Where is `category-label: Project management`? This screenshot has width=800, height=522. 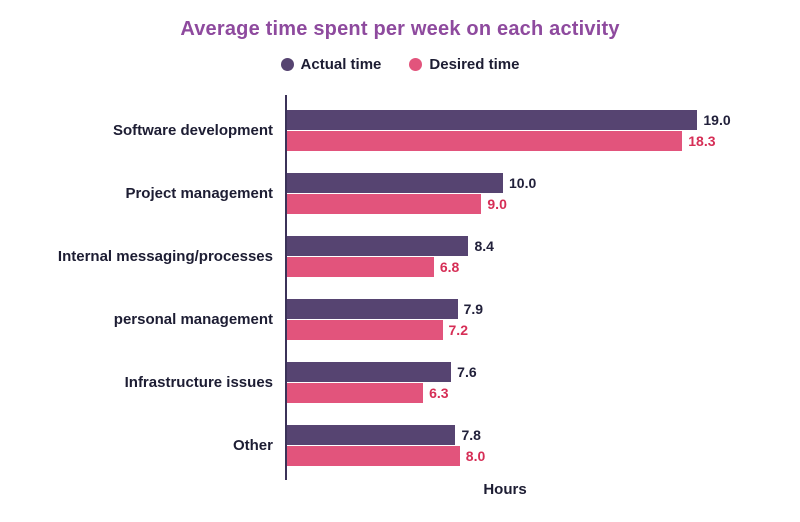
category-label: Project management is located at coordinates (199, 193).